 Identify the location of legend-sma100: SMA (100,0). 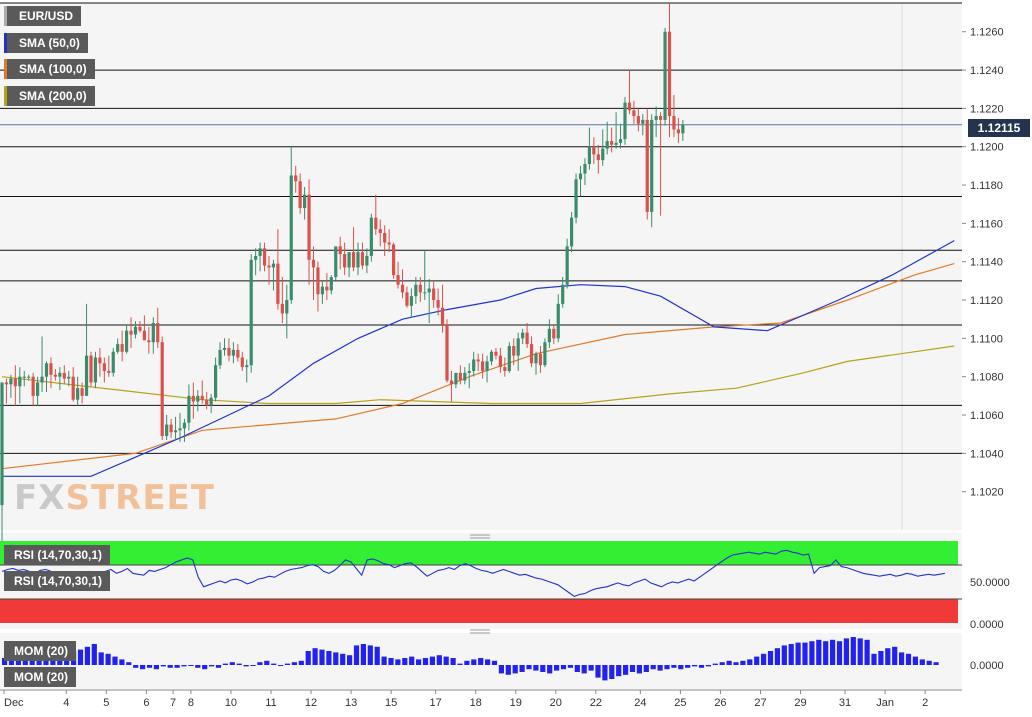
(49, 69).